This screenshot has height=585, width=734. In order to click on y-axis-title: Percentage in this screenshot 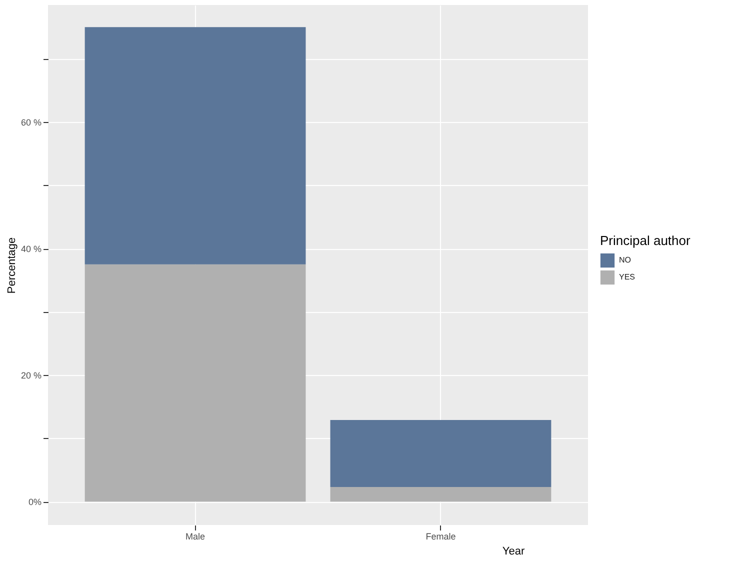, I will do `click(12, 265)`.